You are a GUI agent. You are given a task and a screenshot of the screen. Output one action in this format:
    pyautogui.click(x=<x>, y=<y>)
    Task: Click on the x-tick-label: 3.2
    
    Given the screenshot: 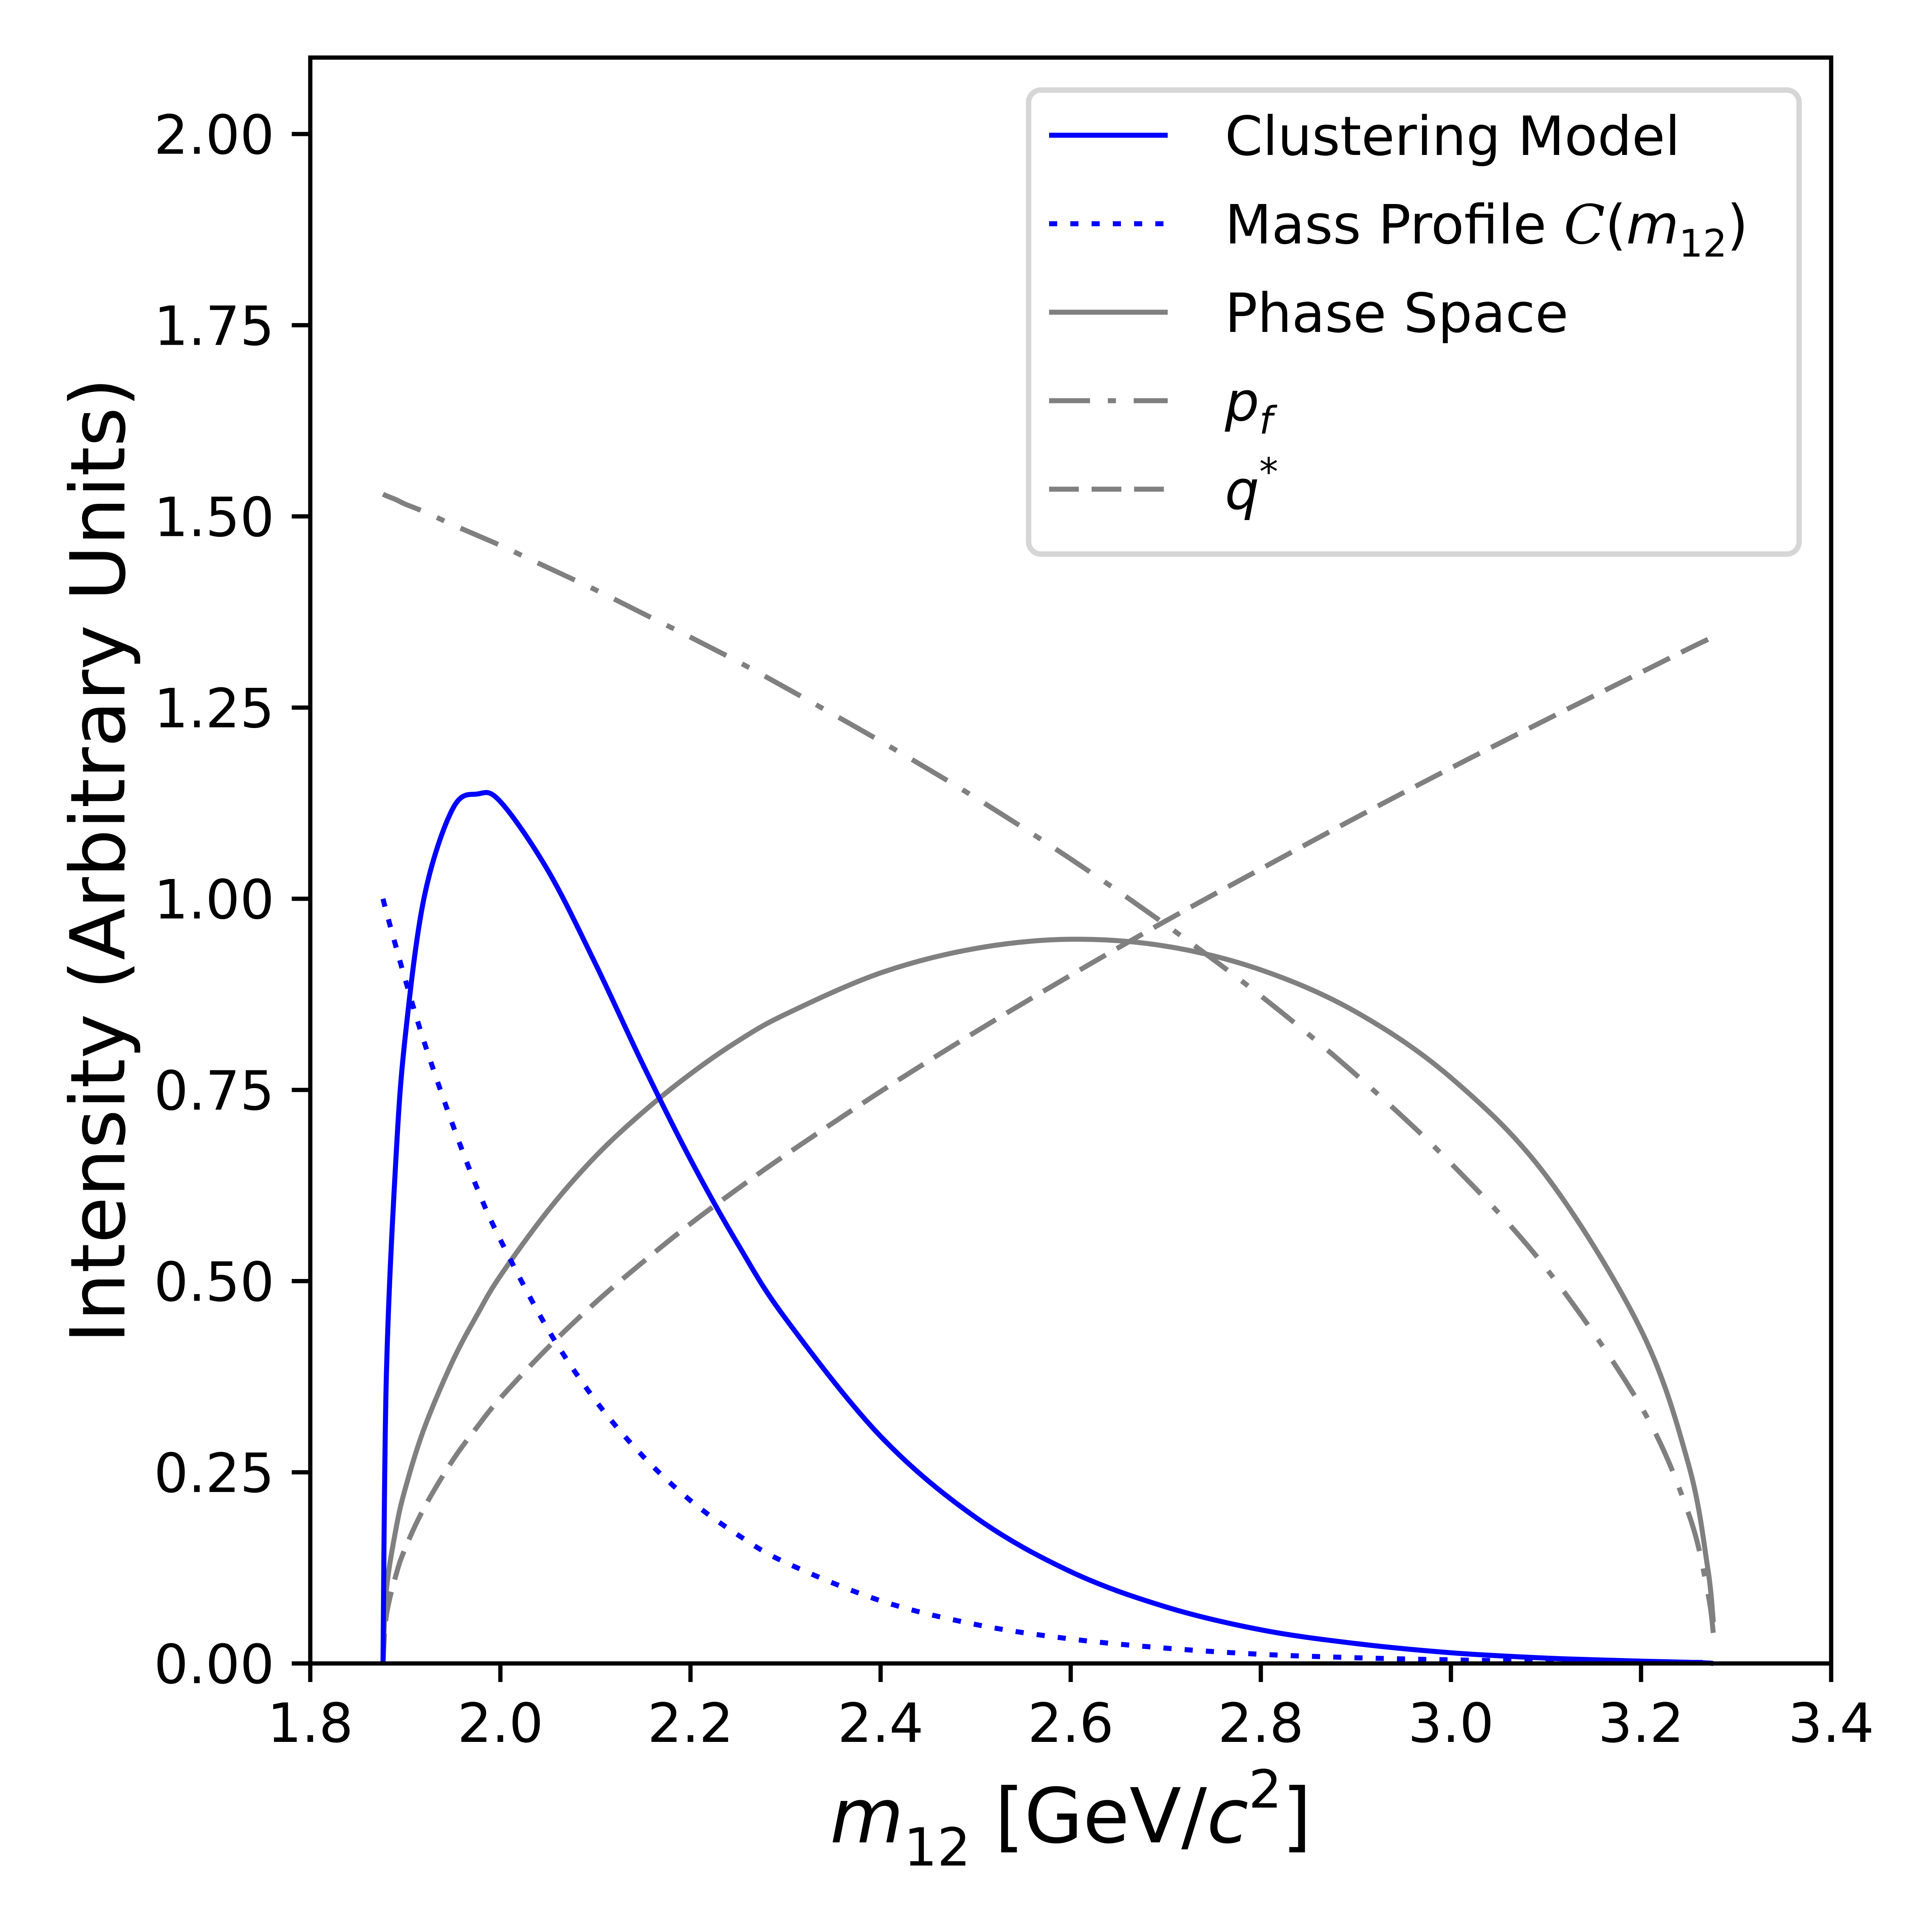 What is the action you would take?
    pyautogui.click(x=1641, y=1724)
    